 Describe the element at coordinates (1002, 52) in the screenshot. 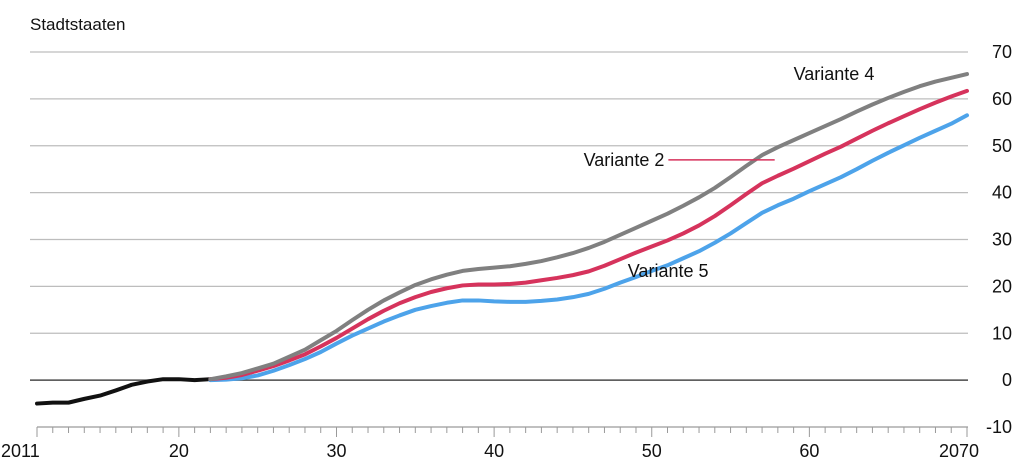

I see `y-tick-label: 70` at that location.